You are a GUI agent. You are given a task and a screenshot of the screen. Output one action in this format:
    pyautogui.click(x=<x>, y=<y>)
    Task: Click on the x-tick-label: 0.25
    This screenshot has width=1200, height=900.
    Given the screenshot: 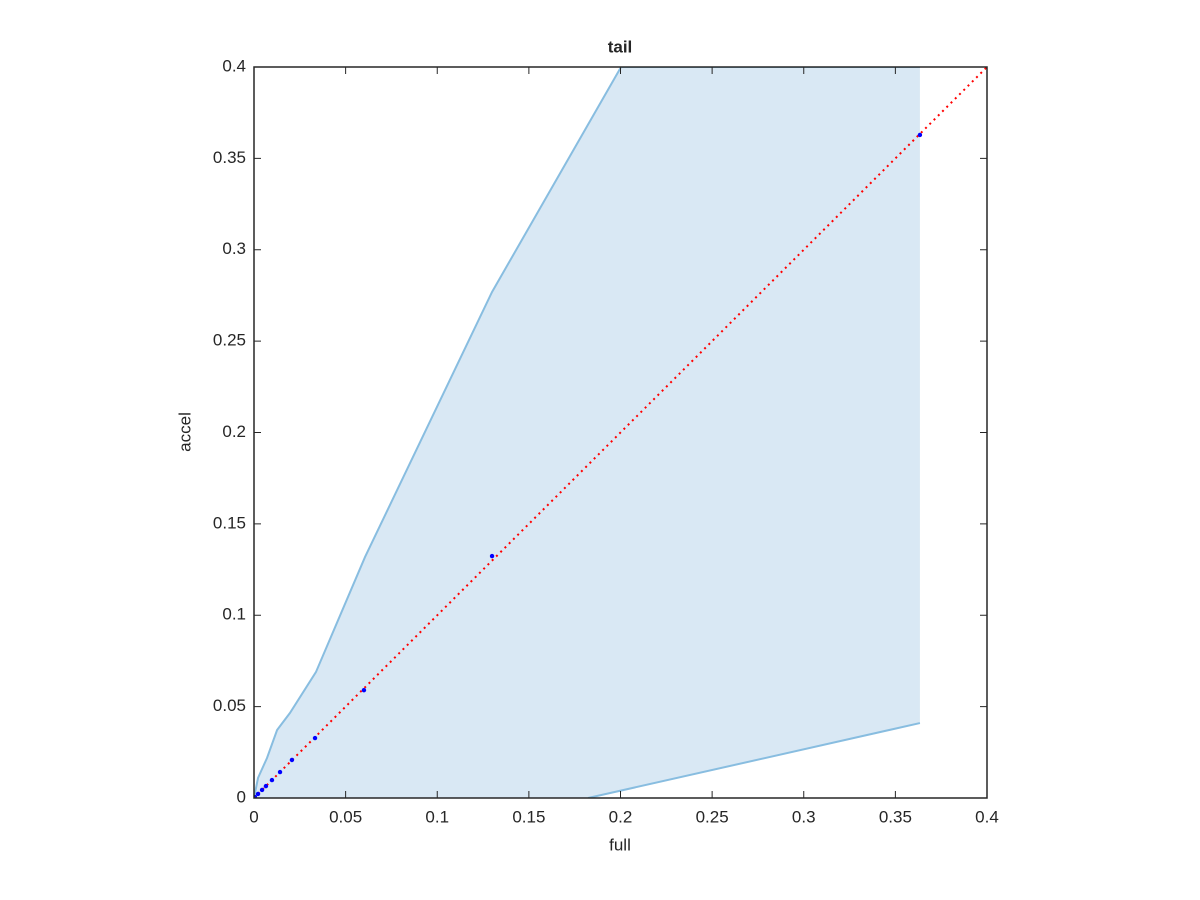 What is the action you would take?
    pyautogui.click(x=712, y=816)
    